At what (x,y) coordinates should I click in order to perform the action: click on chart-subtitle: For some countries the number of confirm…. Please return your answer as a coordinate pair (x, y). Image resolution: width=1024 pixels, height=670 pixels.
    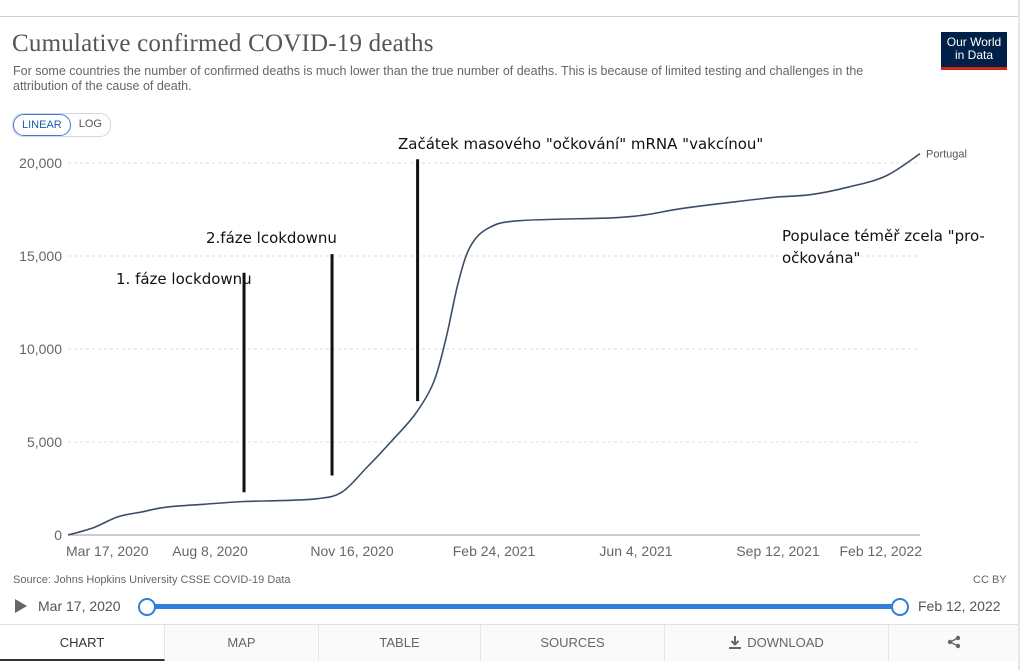
    Looking at the image, I should click on (438, 78).